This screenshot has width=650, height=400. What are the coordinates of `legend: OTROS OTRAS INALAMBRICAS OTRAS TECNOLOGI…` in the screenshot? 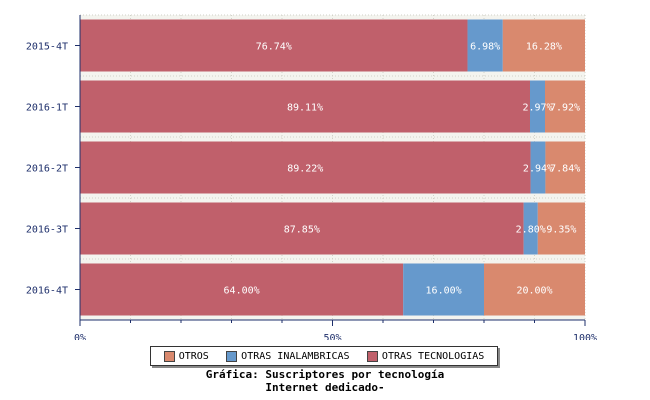 It's located at (324, 356).